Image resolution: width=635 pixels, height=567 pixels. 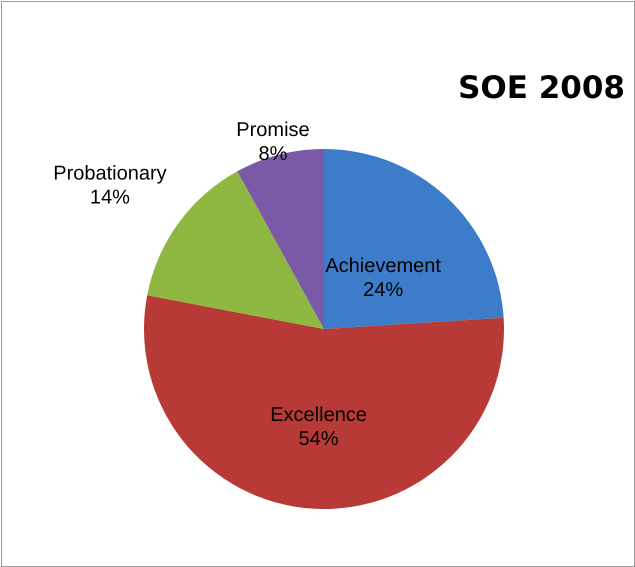 What do you see at coordinates (414, 239) in the screenshot?
I see `pie-slice` at bounding box center [414, 239].